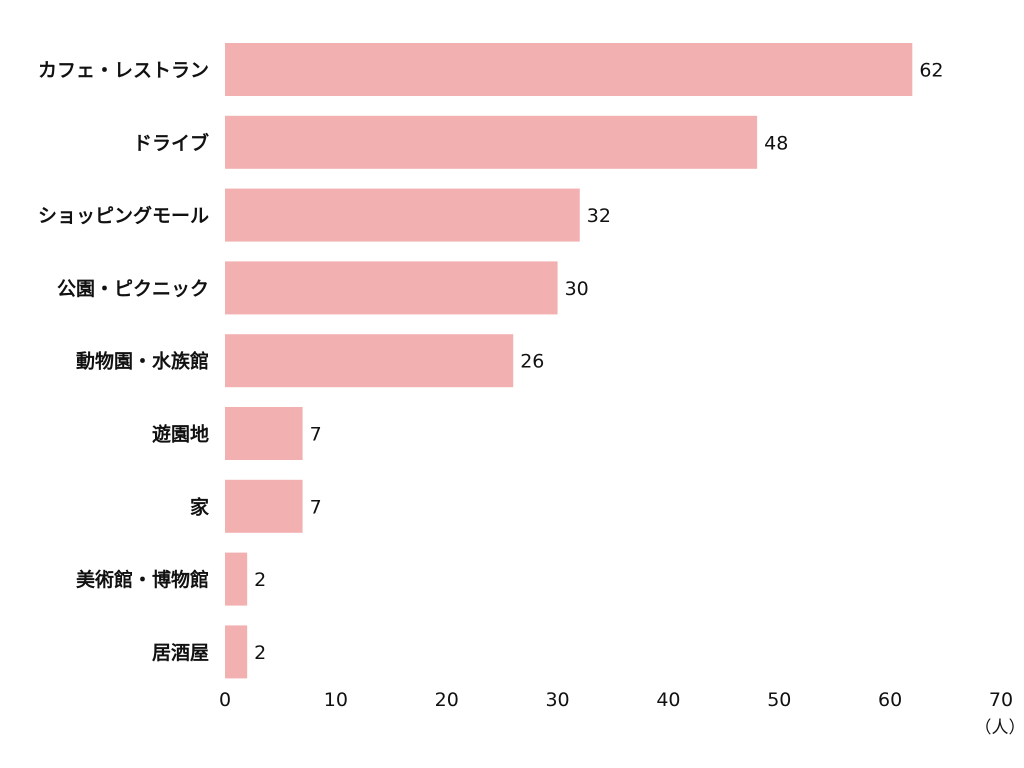 The image size is (1024, 768). Describe the element at coordinates (142, 579) in the screenshot. I see `category-label-7: 美術館・博物館` at that location.